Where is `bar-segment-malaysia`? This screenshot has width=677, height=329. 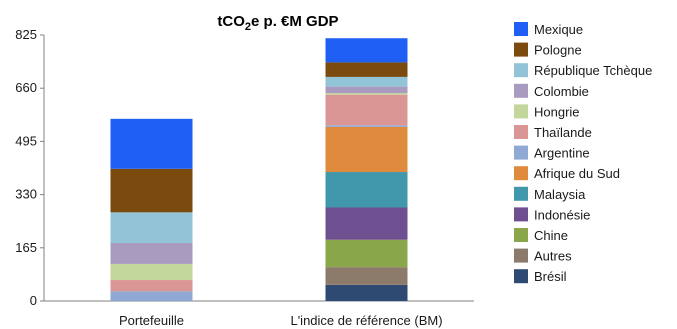 bar-segment-malaysia is located at coordinates (366, 190).